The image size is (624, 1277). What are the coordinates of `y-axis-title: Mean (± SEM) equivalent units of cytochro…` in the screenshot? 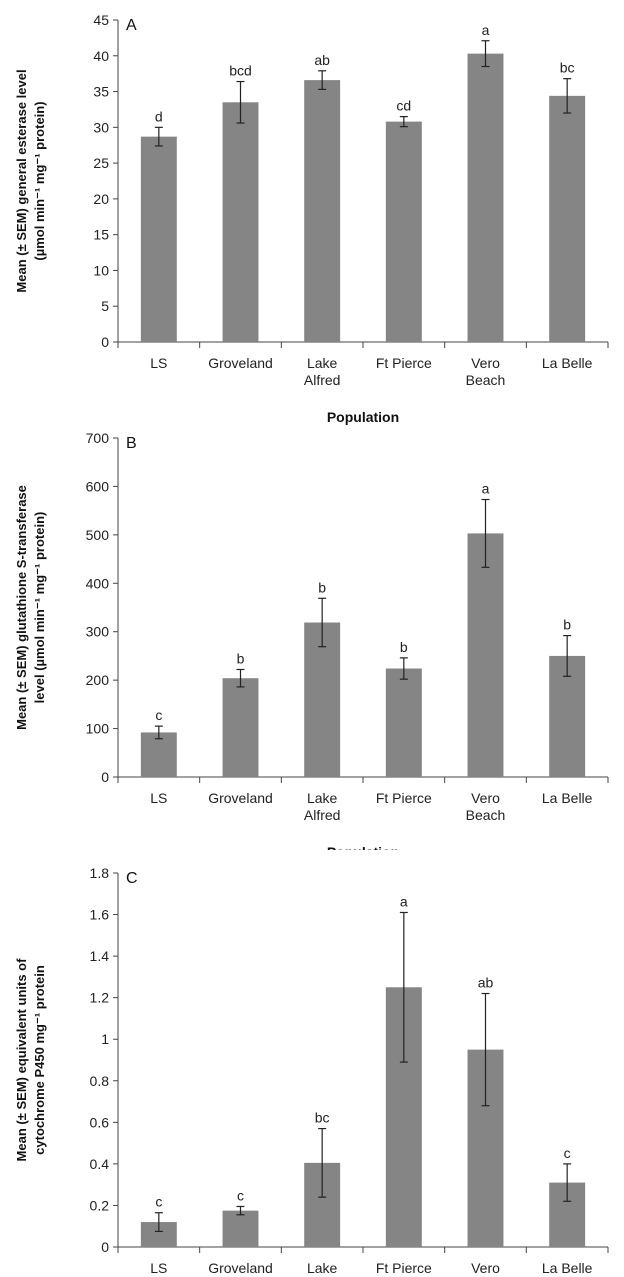 It's located at (30, 1060).